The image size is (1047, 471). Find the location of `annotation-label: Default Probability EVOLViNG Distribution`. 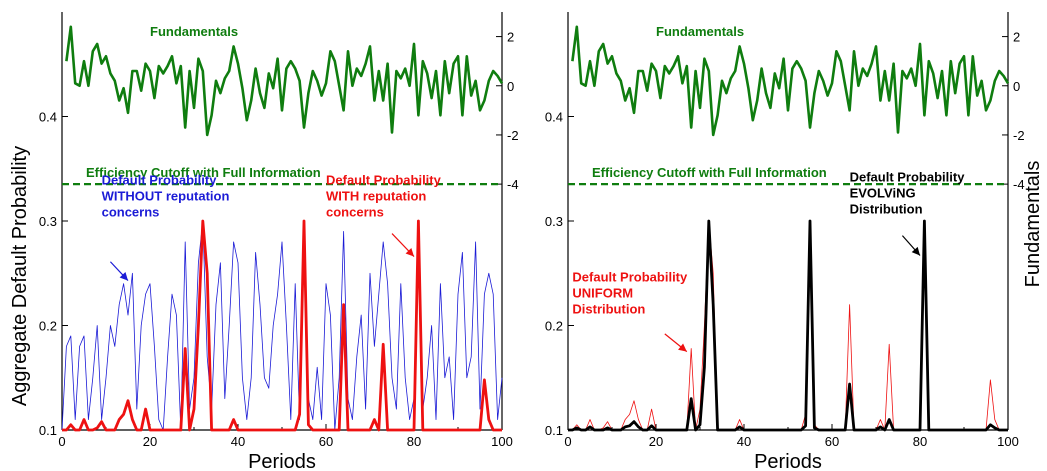

annotation-label: Default Probability EVOLViNG Distribution is located at coordinates (908, 192).